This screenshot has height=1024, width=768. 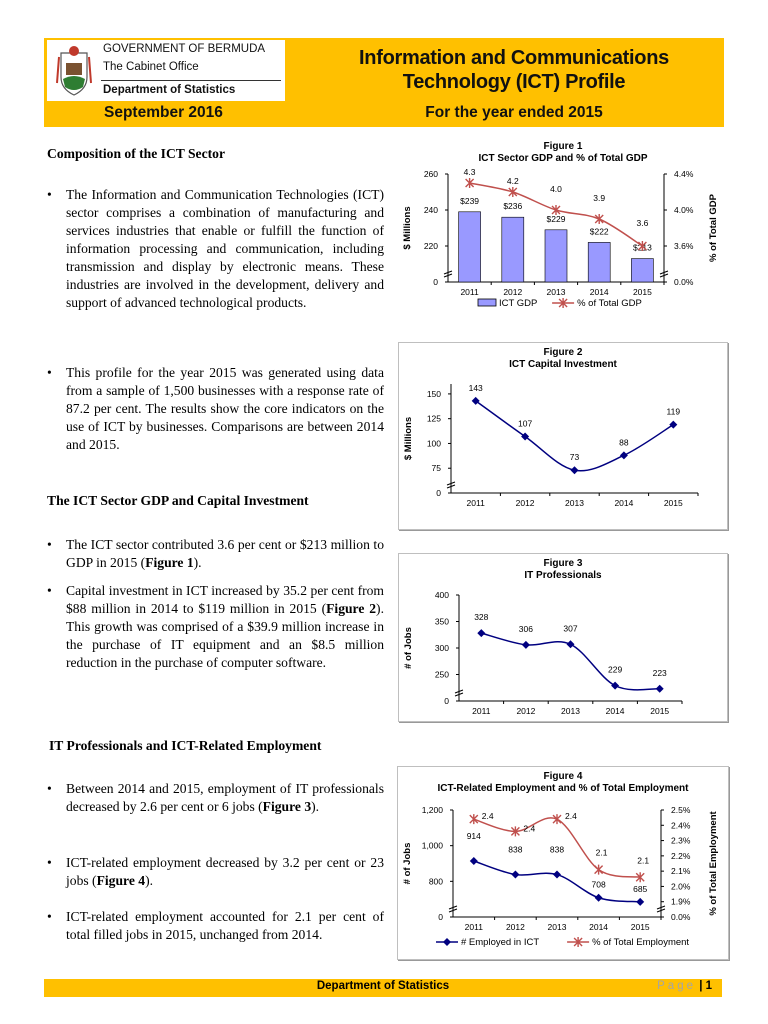 I want to click on y-tick-label: 300, so click(x=442, y=648).